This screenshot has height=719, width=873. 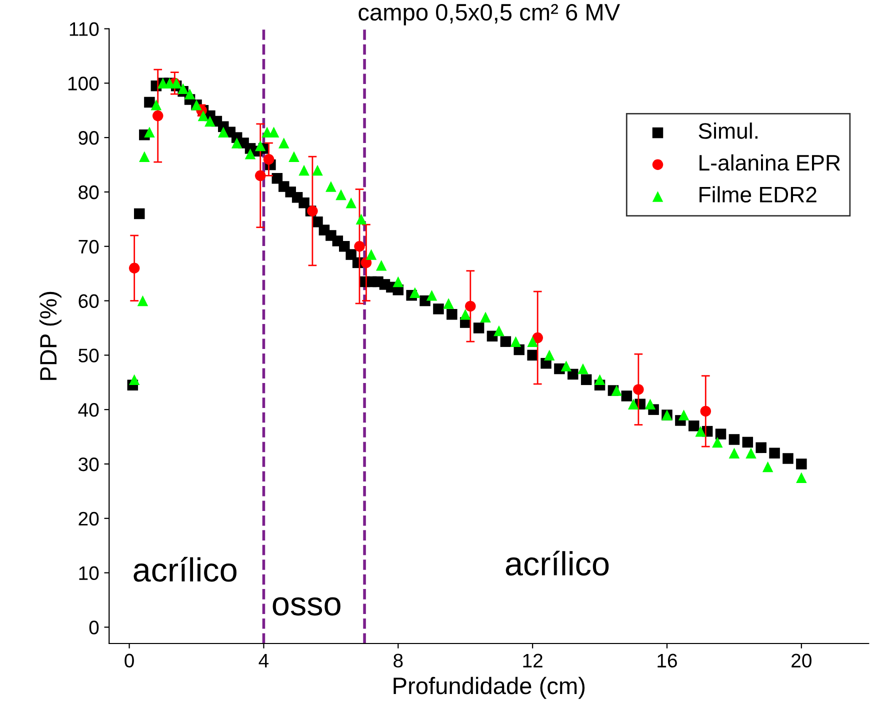 I want to click on x-tick-label: 16, so click(x=667, y=661).